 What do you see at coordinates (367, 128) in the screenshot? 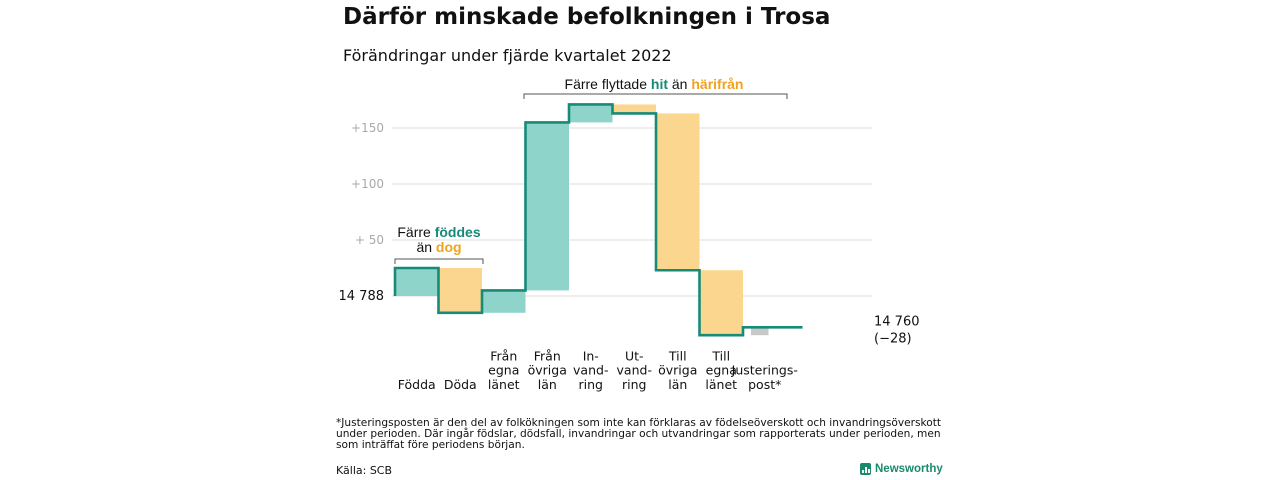
I see `y-tick-label: +150` at bounding box center [367, 128].